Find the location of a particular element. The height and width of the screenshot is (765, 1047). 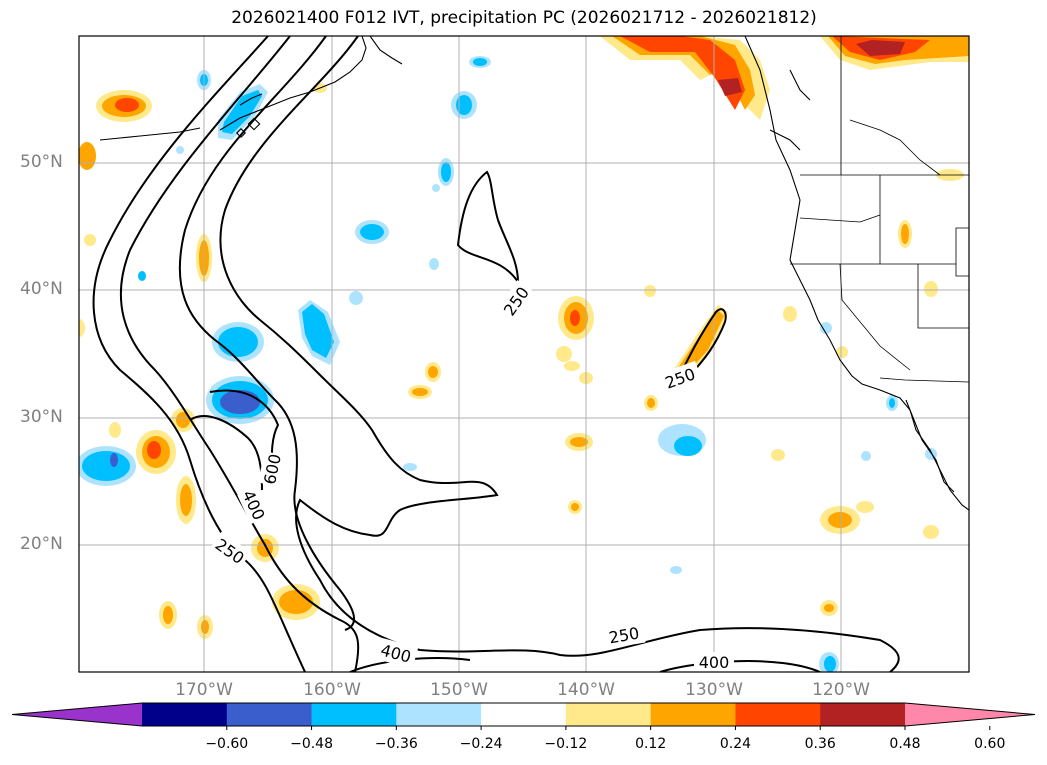

colorbar-tick-label: −0.24 is located at coordinates (481, 744).